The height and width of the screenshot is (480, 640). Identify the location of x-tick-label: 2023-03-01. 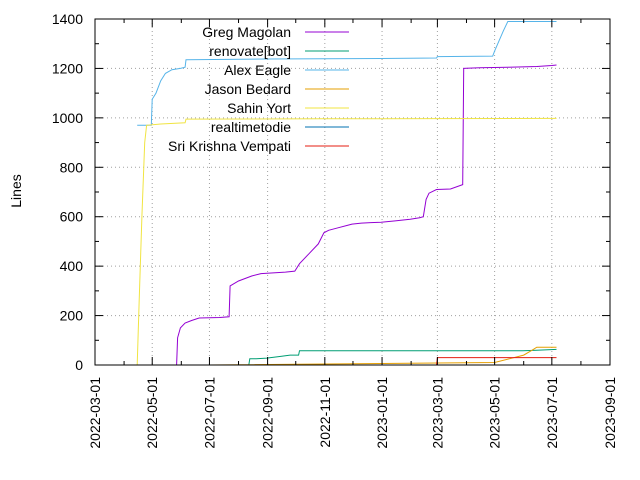
(437, 413).